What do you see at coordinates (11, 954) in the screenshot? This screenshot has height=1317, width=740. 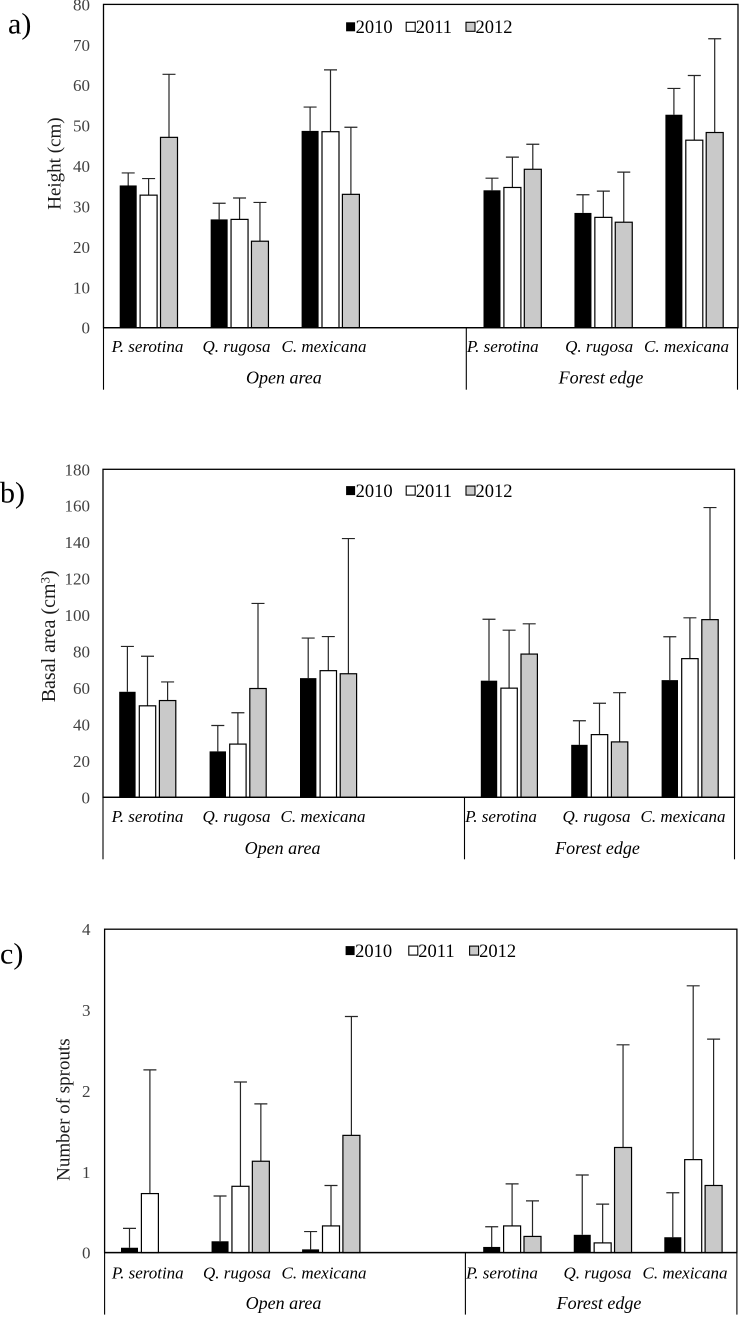 I see `svg-text: c)` at bounding box center [11, 954].